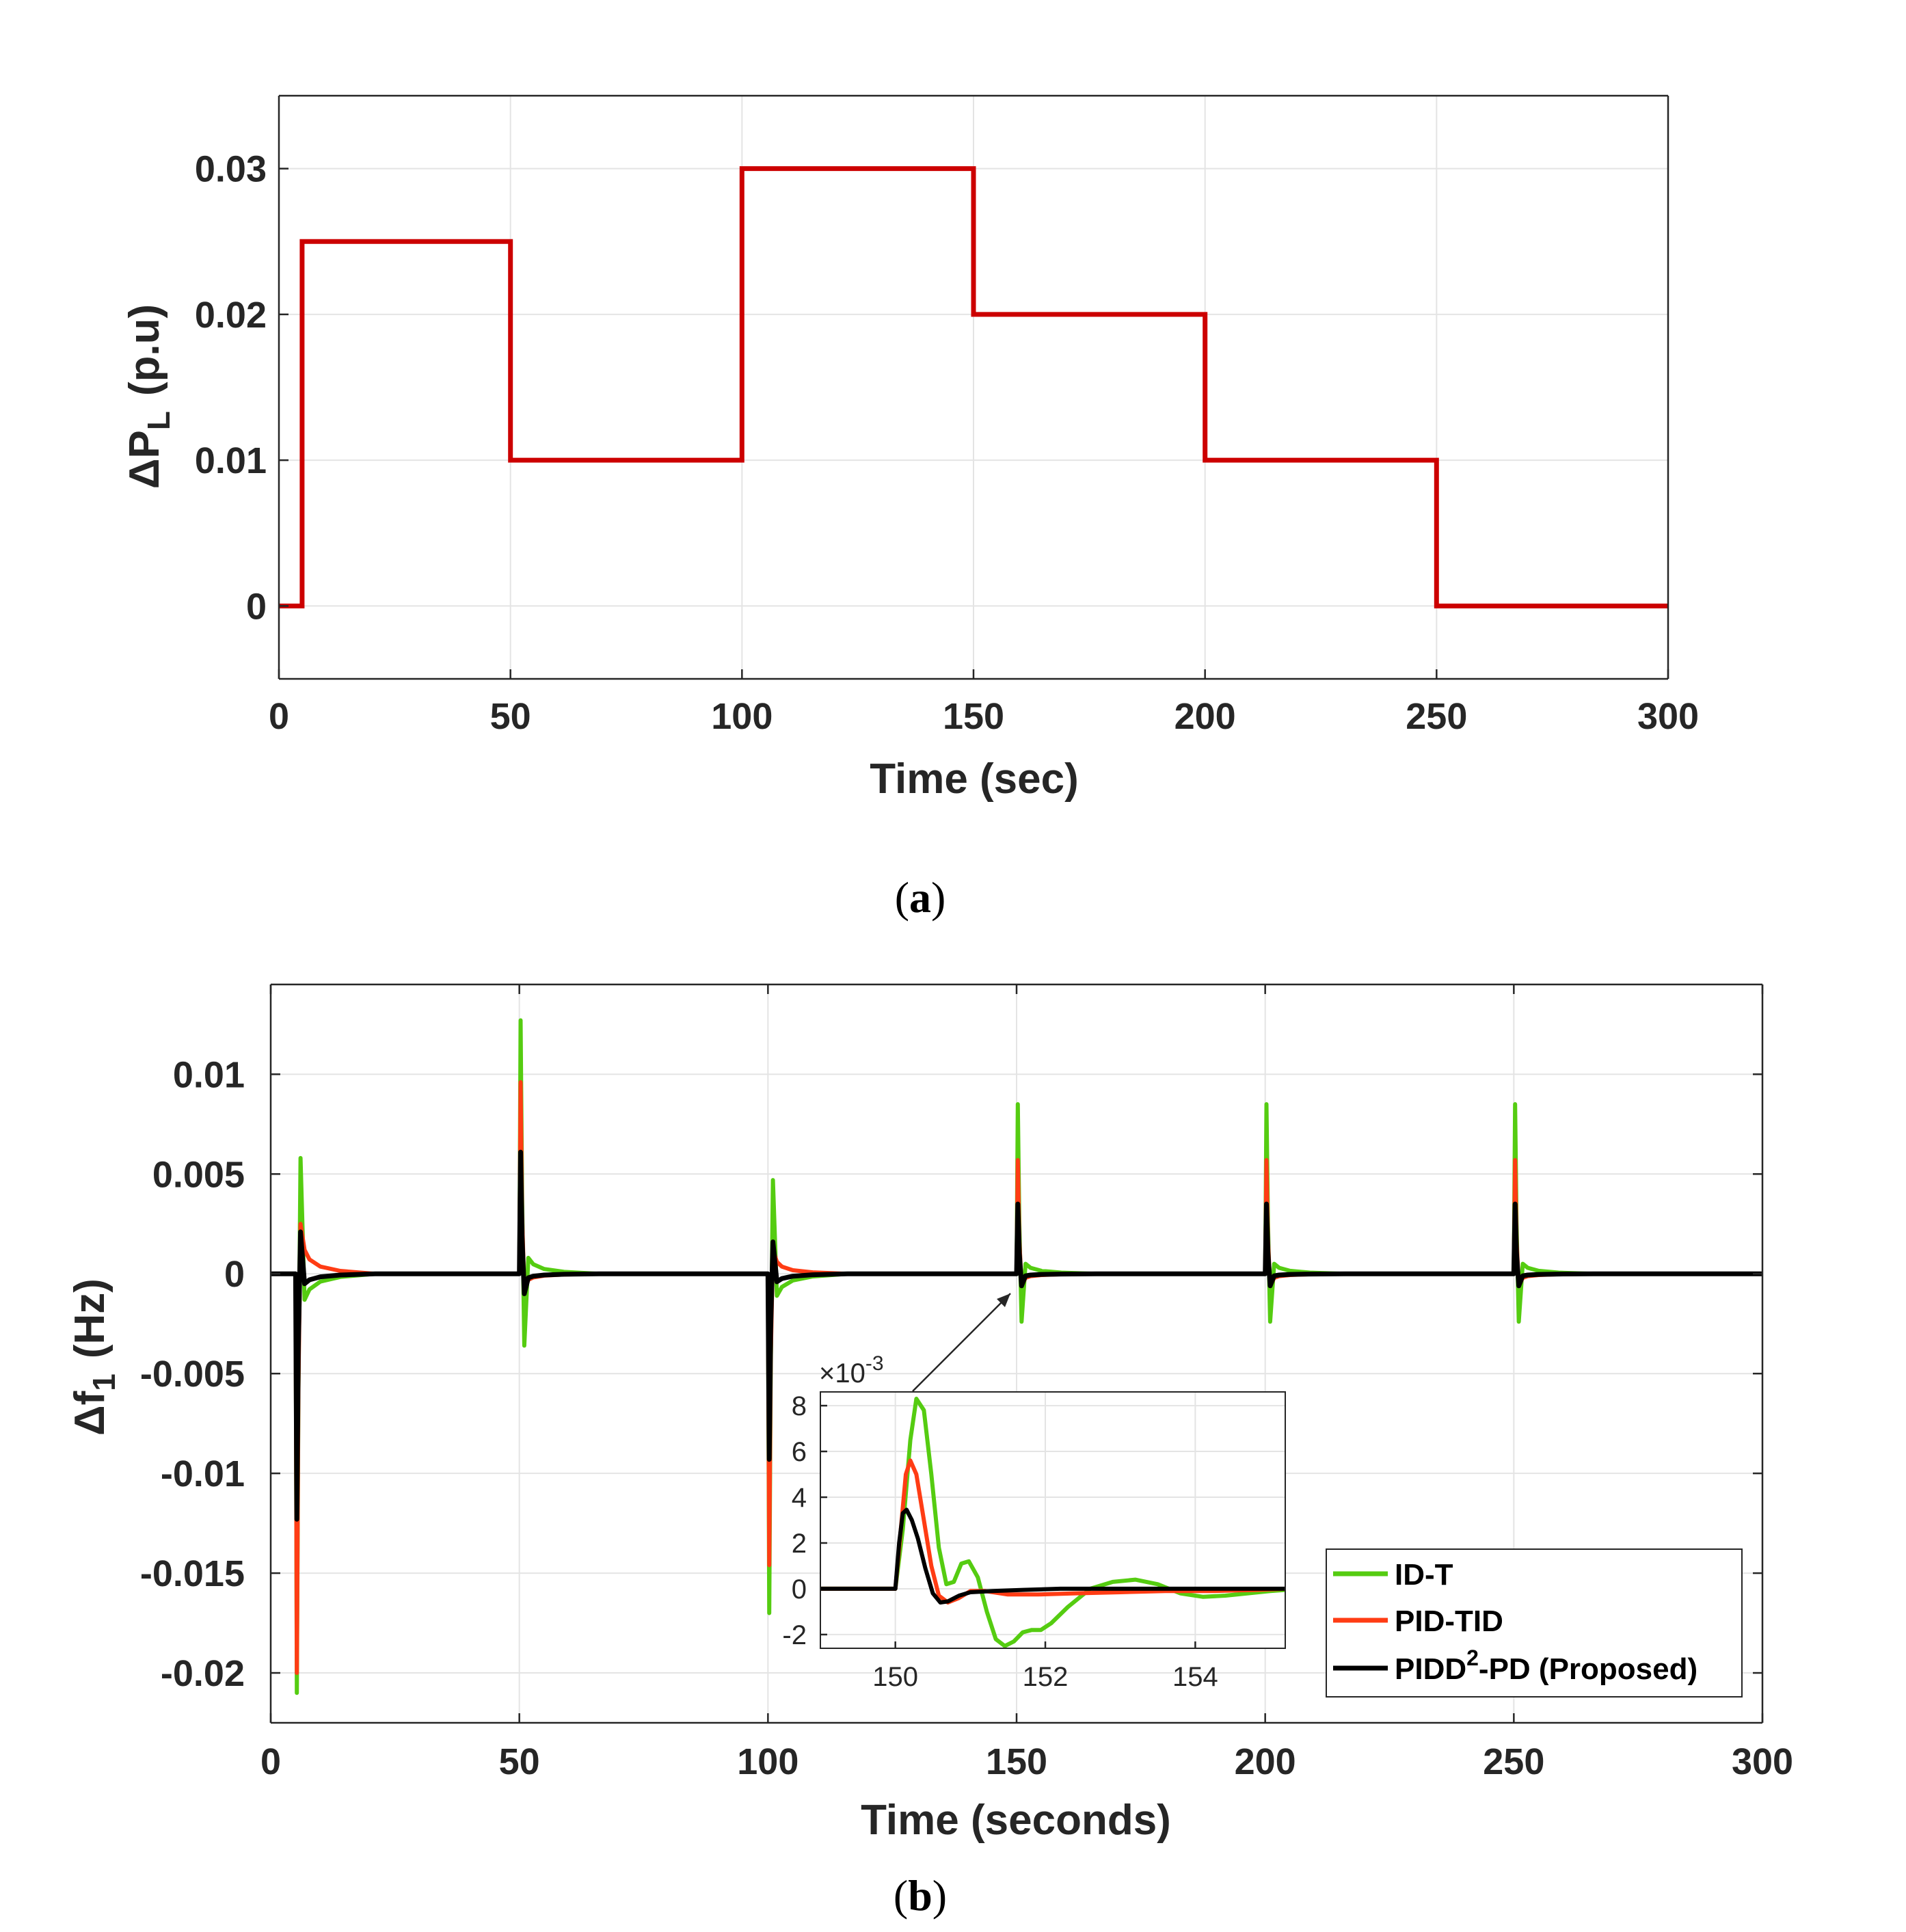 The image size is (1906, 1932). Describe the element at coordinates (1449, 1621) in the screenshot. I see `legend-label-pid-tid: PID-TID` at that location.